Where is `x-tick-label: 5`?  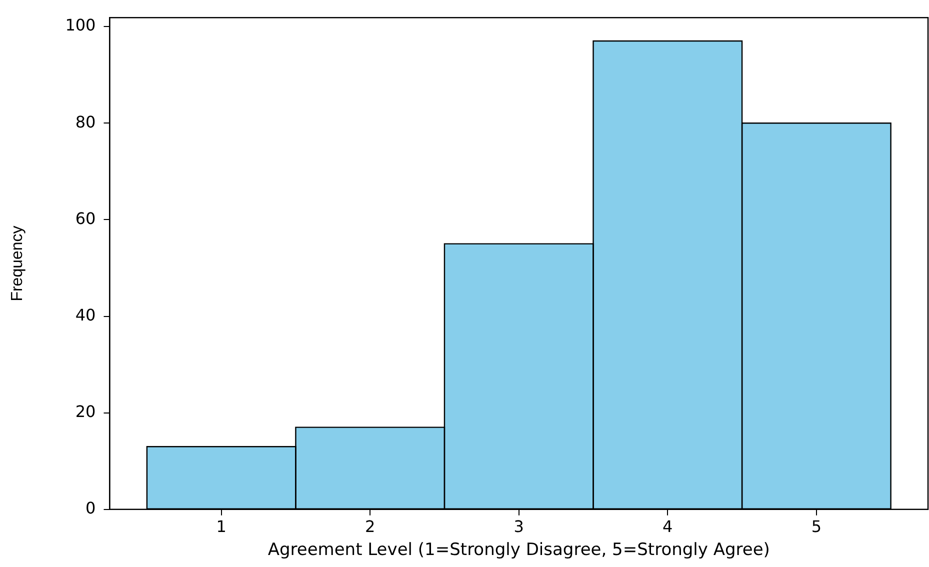
x-tick-label: 5 is located at coordinates (816, 526).